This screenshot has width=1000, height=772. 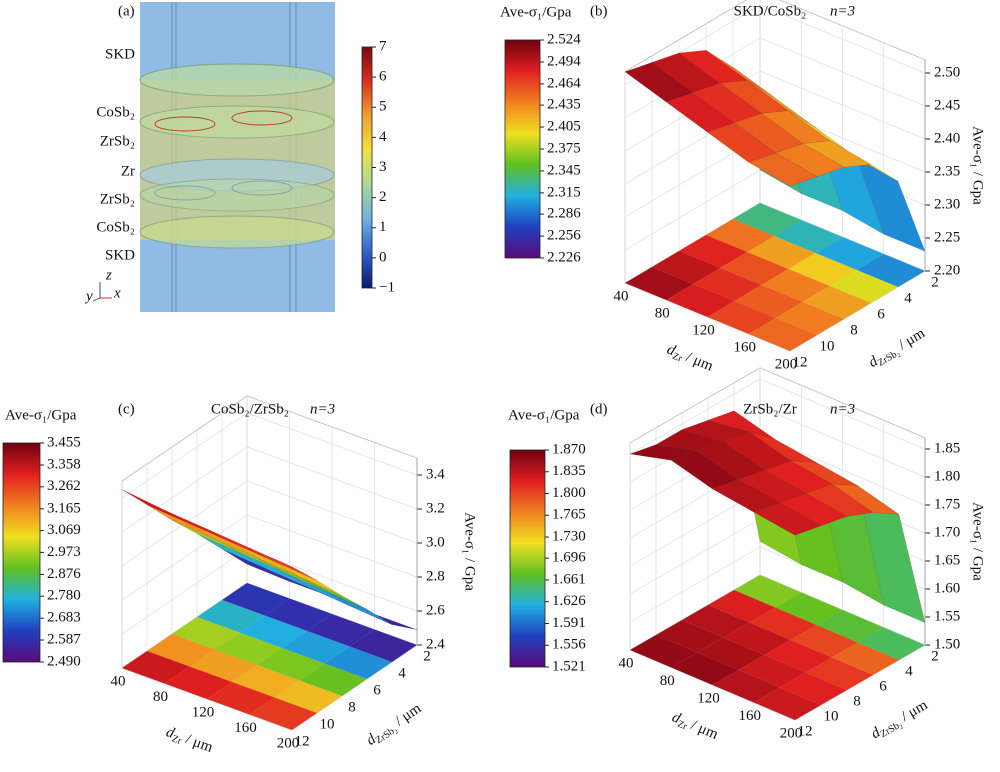 I want to click on z-tick-label: 1.55, so click(x=947, y=616).